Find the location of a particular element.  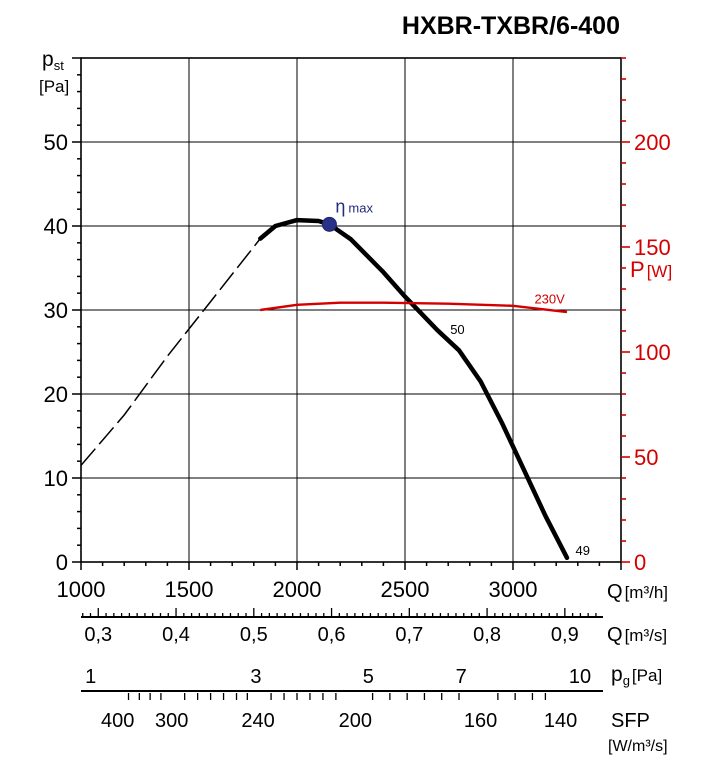

axis-sfp-tick-label: 200 is located at coordinates (355, 721).